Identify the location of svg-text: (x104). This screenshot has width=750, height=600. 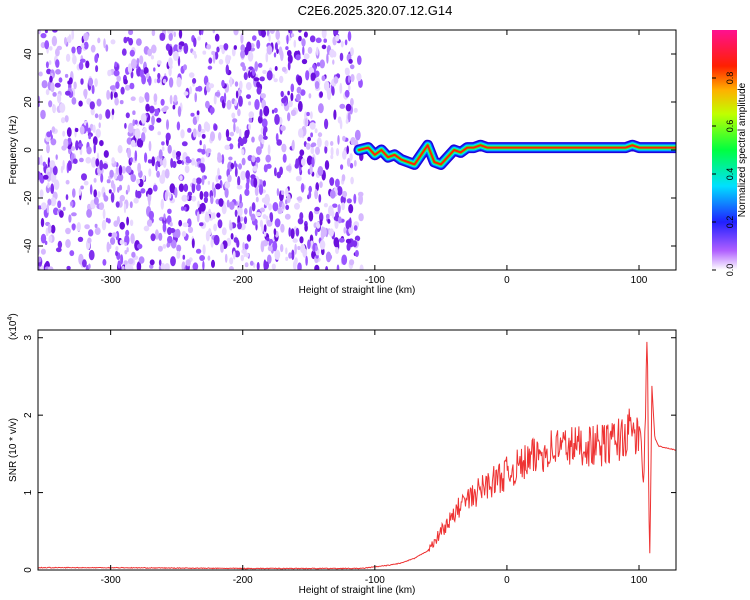
(13, 326).